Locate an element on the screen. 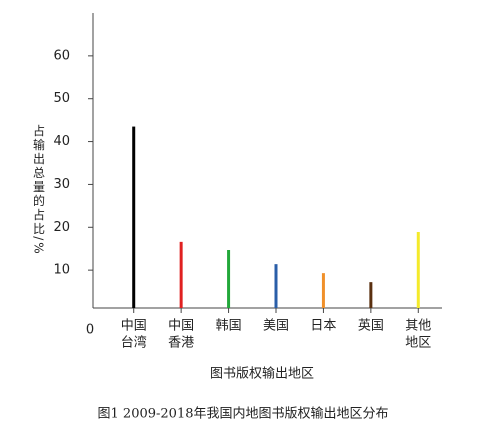  y-axis-label: 占输出总量的占比/% is located at coordinates (39, 189).